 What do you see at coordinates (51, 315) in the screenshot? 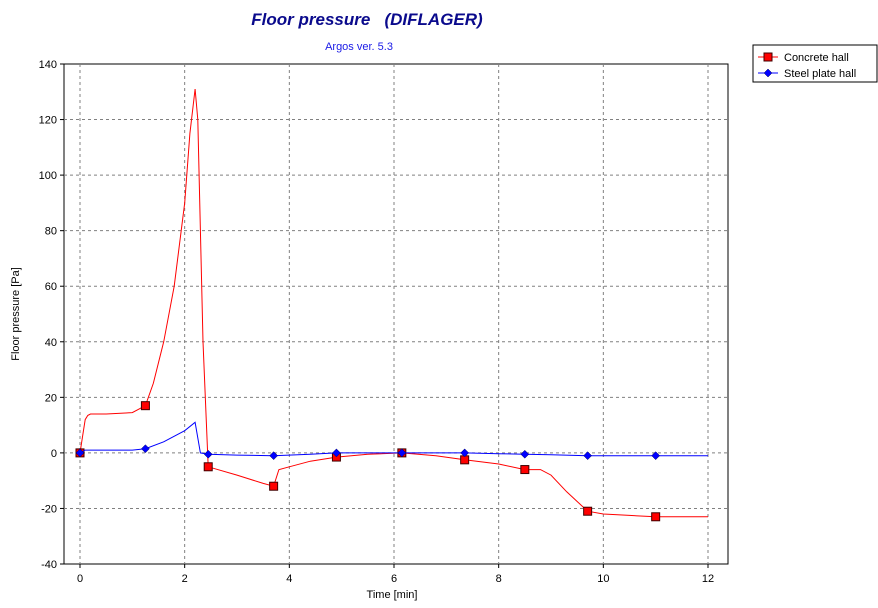
I see `y-axis: -40 -20 0 20 40 60 80 100 120 140` at bounding box center [51, 315].